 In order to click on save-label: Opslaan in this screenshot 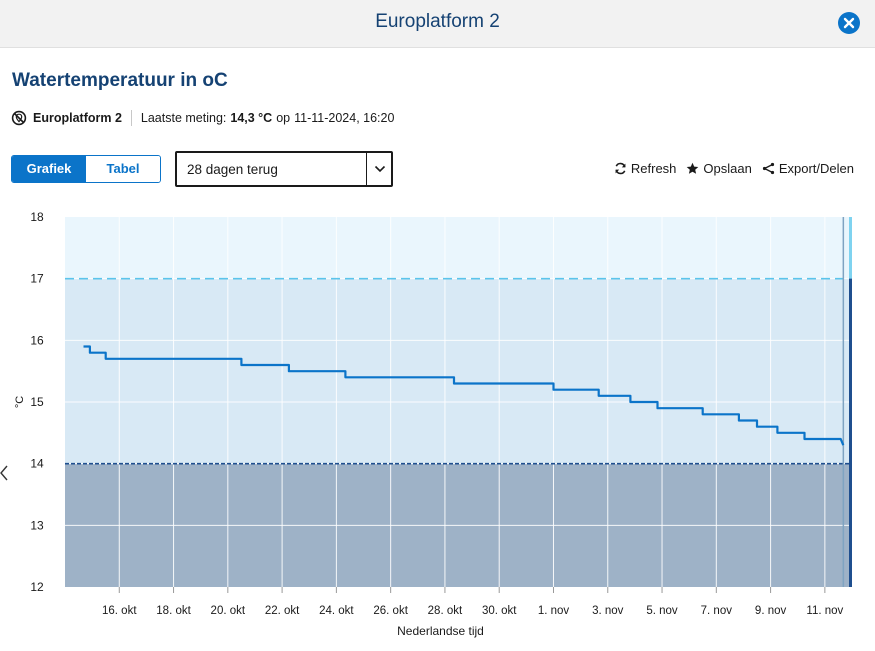, I will do `click(727, 168)`.